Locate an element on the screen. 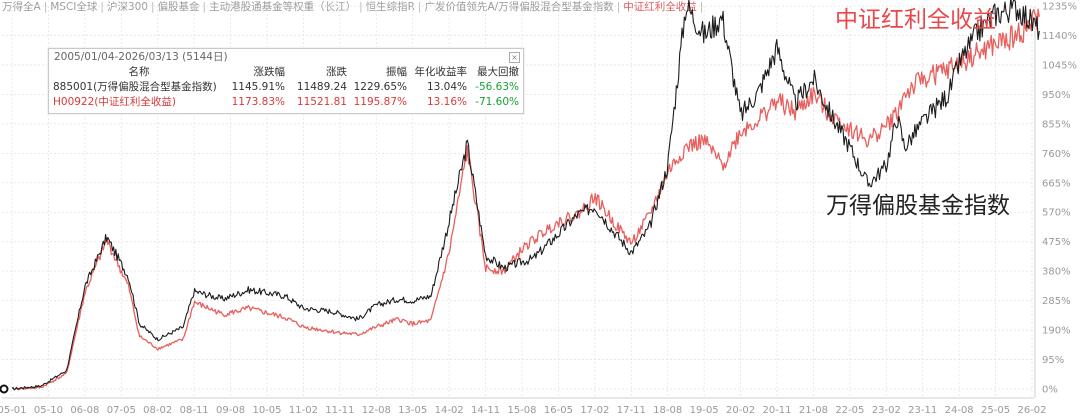  y-tick-label: 190% is located at coordinates (1056, 331).